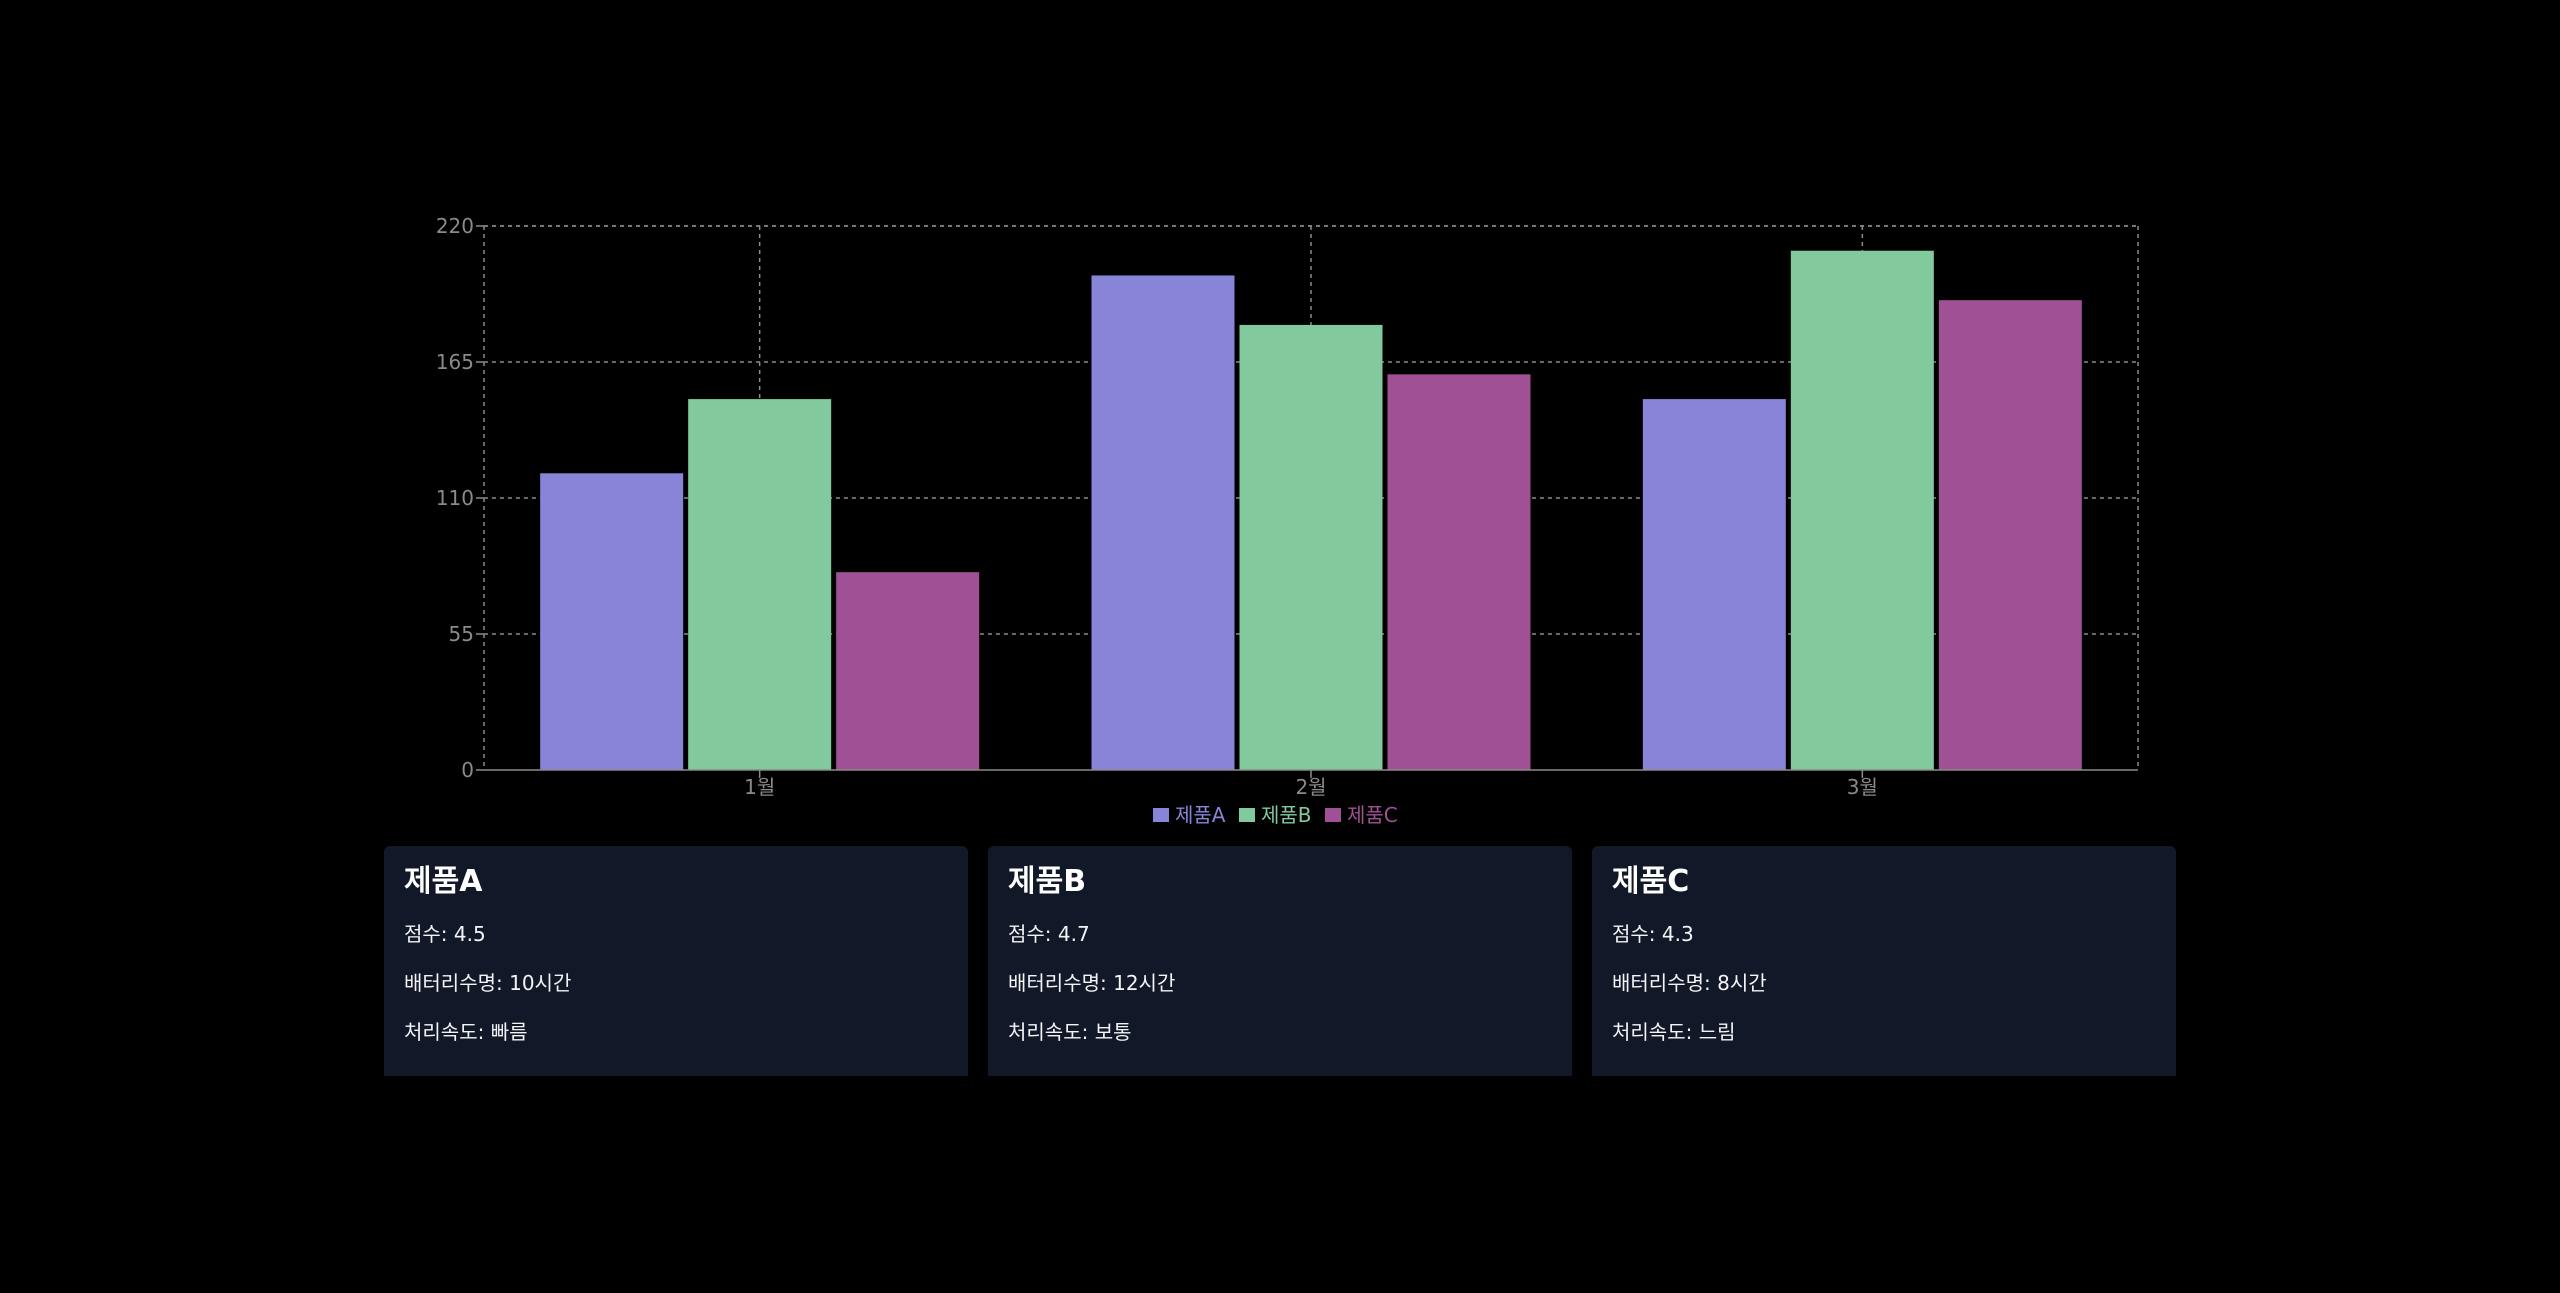  What do you see at coordinates (1280, 934) in the screenshot?
I see `card-score: 점수: 4.7` at bounding box center [1280, 934].